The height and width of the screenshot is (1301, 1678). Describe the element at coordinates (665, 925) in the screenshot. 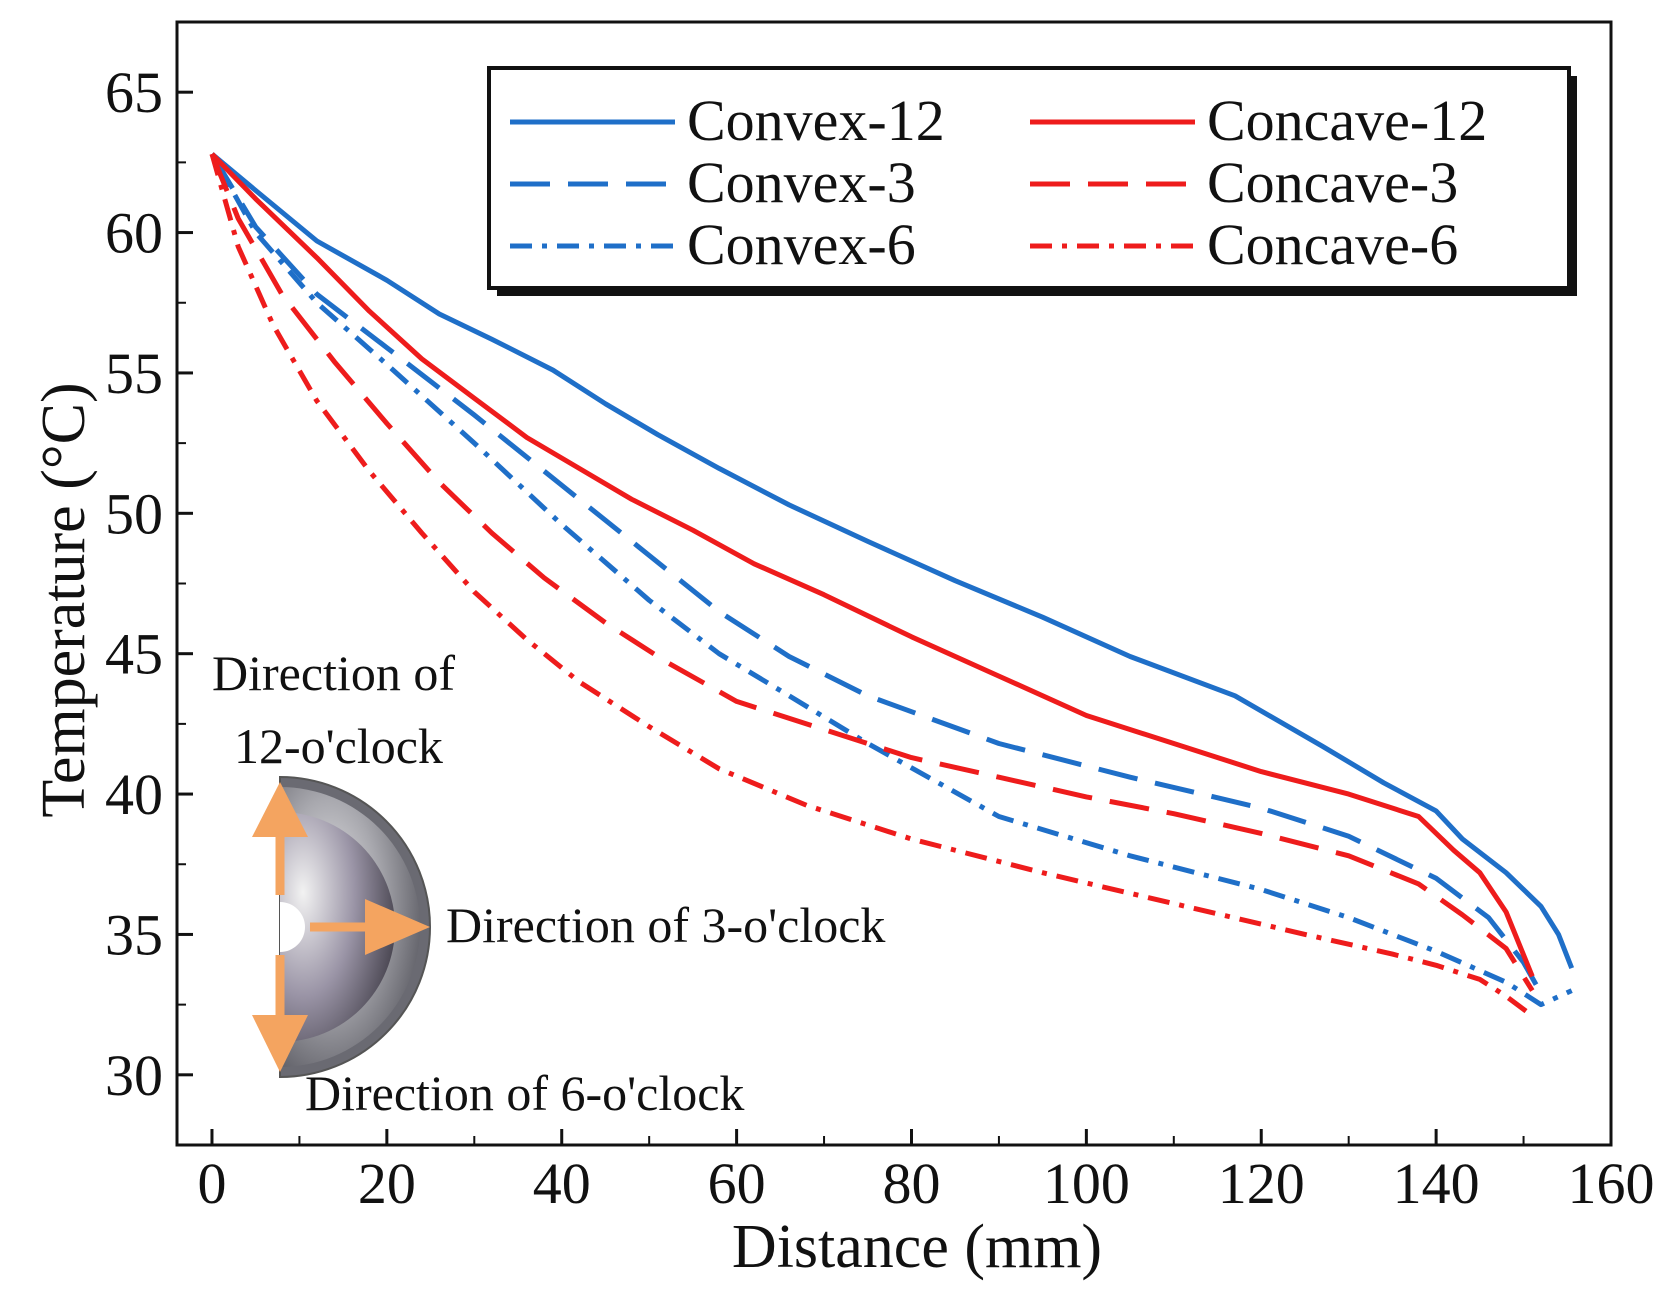

I see `annotation-3: Direction of 3-o'clock` at that location.